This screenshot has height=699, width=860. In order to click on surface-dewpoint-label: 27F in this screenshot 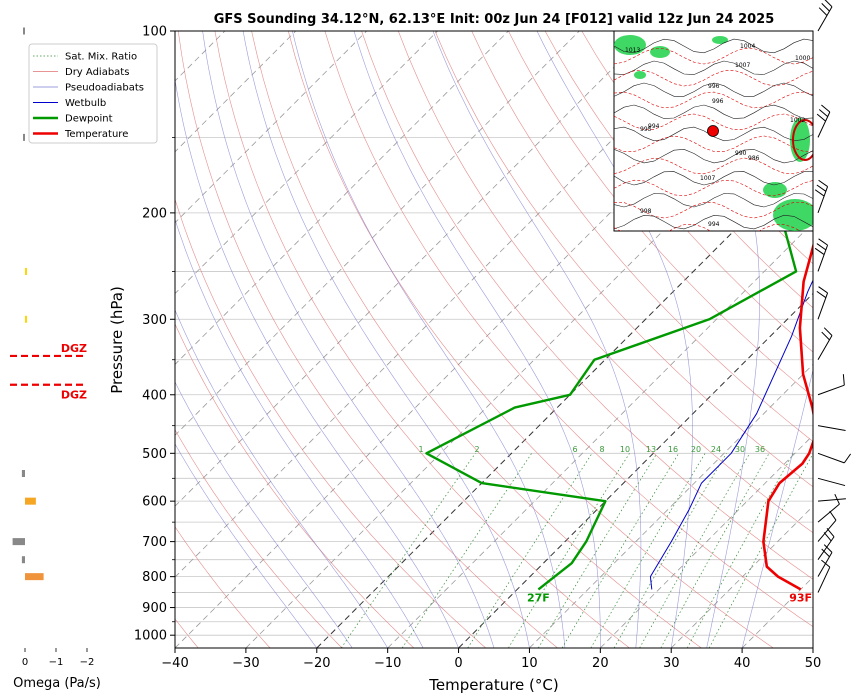, I will do `click(538, 597)`.